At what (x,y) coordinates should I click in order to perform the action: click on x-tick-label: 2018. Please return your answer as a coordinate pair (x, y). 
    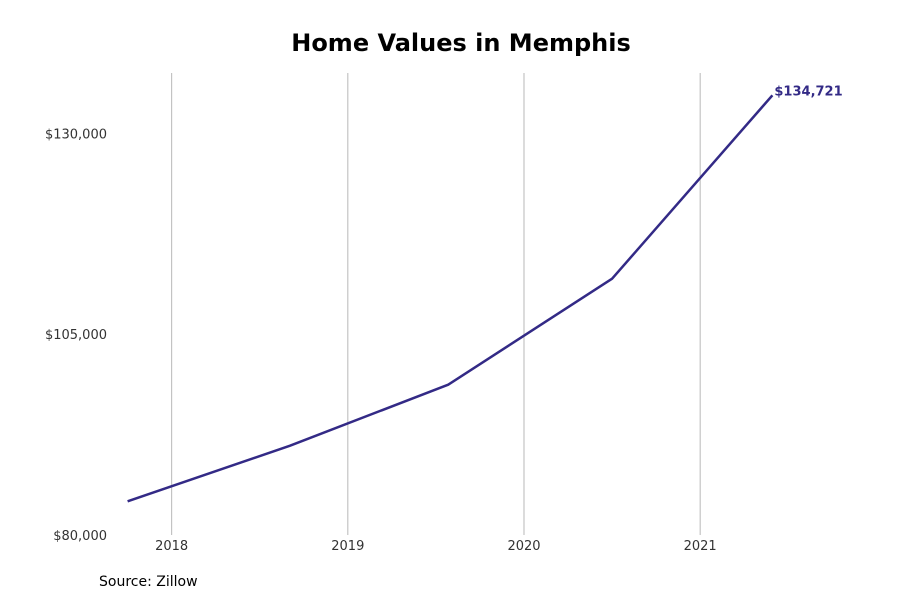
    Looking at the image, I should click on (171, 546).